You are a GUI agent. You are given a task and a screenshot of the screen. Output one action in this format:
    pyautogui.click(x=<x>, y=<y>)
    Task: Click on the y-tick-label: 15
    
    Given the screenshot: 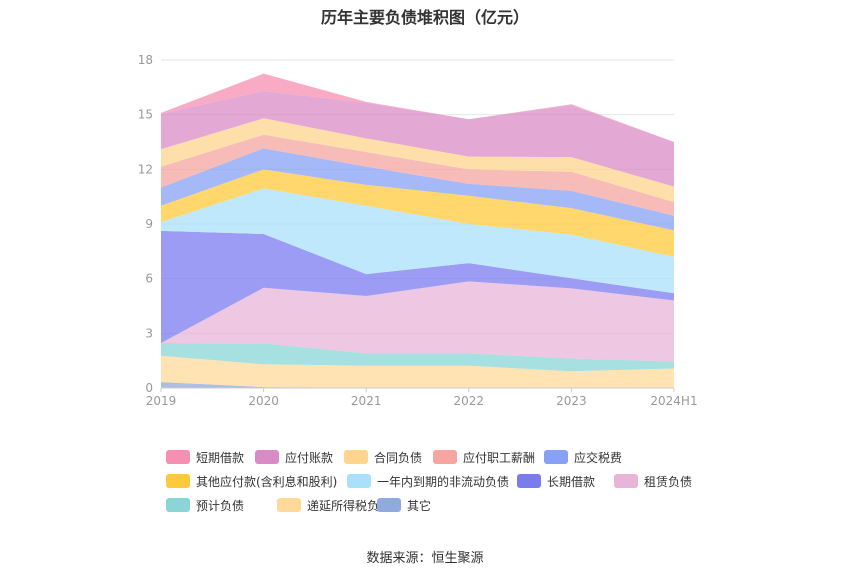 What is the action you would take?
    pyautogui.click(x=145, y=115)
    